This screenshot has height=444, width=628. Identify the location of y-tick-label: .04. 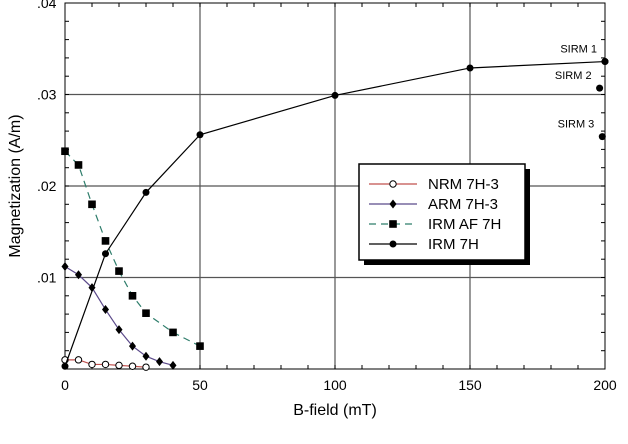
(47, 5).